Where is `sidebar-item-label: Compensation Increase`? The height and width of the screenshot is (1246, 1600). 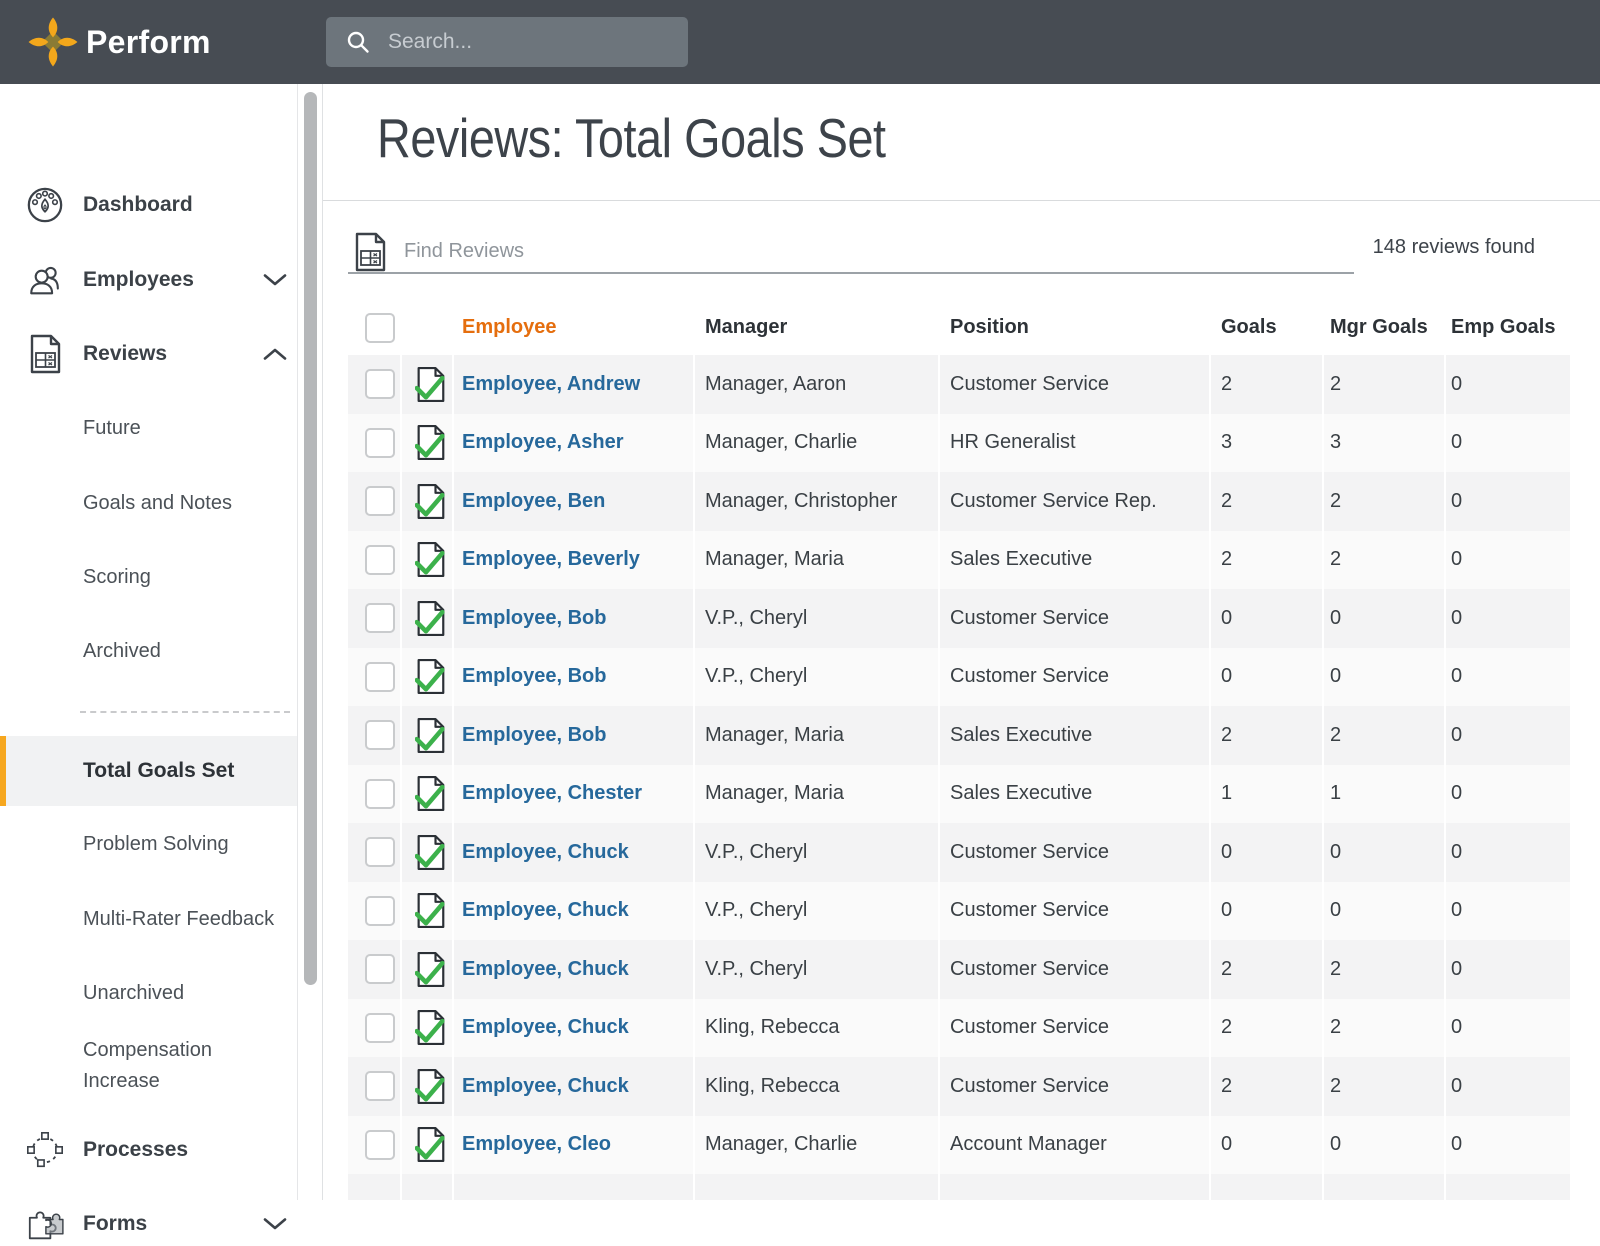 sidebar-item-label: Compensation Increase is located at coordinates (147, 1065).